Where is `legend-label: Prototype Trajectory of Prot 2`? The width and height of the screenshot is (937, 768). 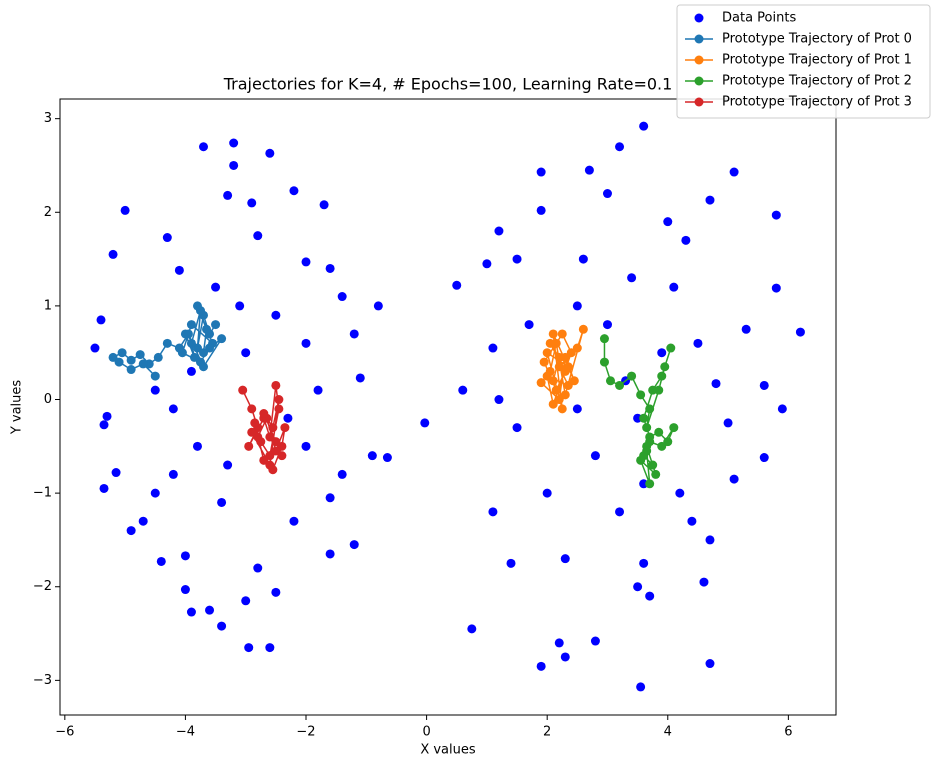 legend-label: Prototype Trajectory of Prot 2 is located at coordinates (817, 81).